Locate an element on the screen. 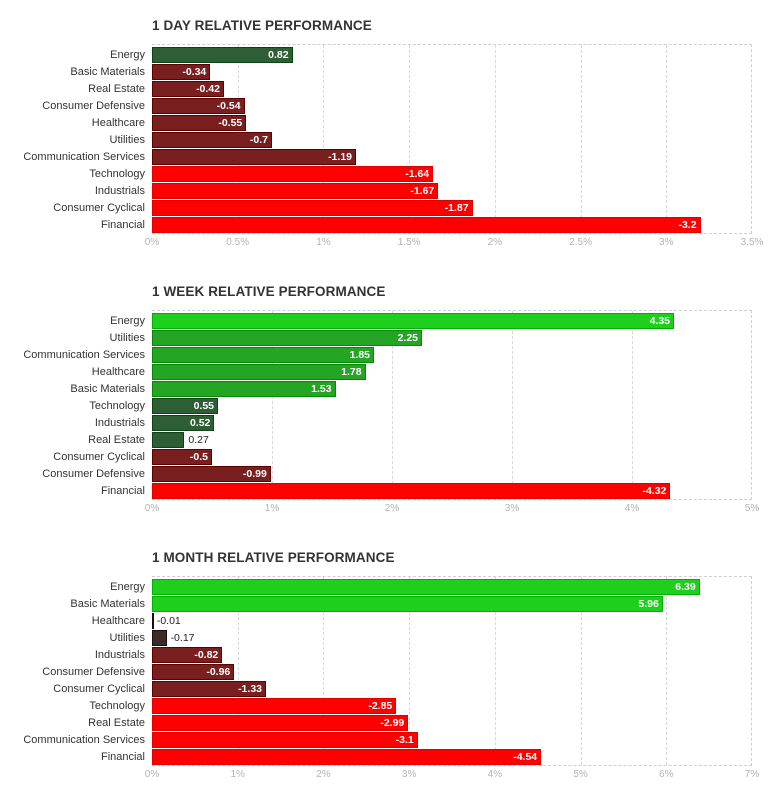 The width and height of the screenshot is (778, 795). value-label: -1.19 is located at coordinates (340, 157).